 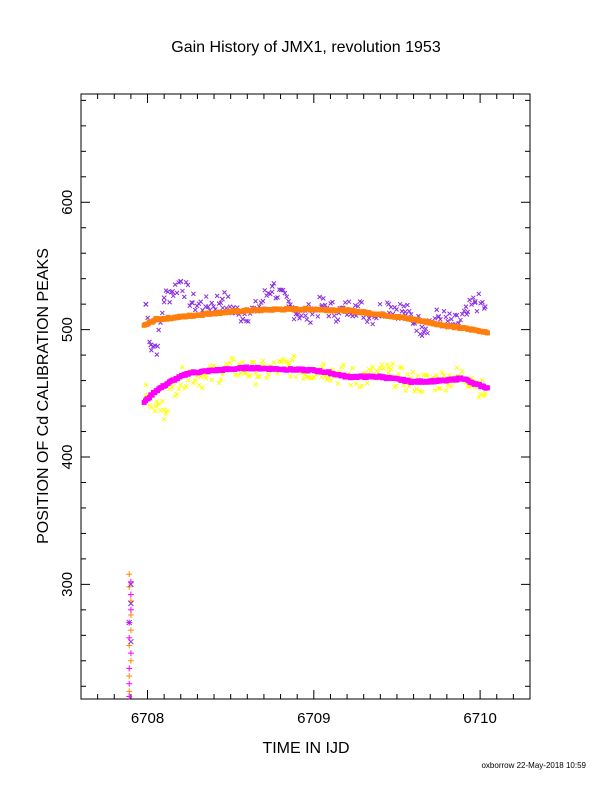 What do you see at coordinates (147, 718) in the screenshot?
I see `x-tick-label: 6708` at bounding box center [147, 718].